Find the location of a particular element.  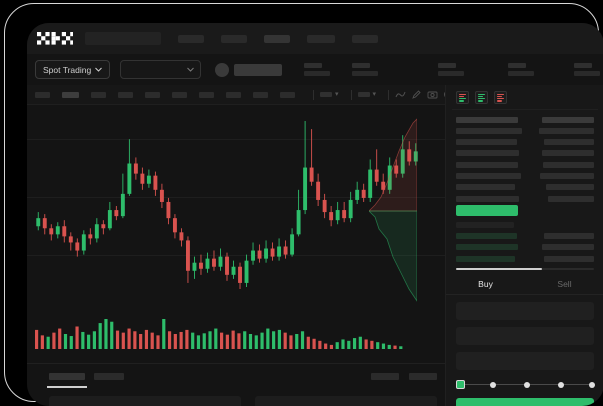

trading-pair-dropdown is located at coordinates (161, 69).